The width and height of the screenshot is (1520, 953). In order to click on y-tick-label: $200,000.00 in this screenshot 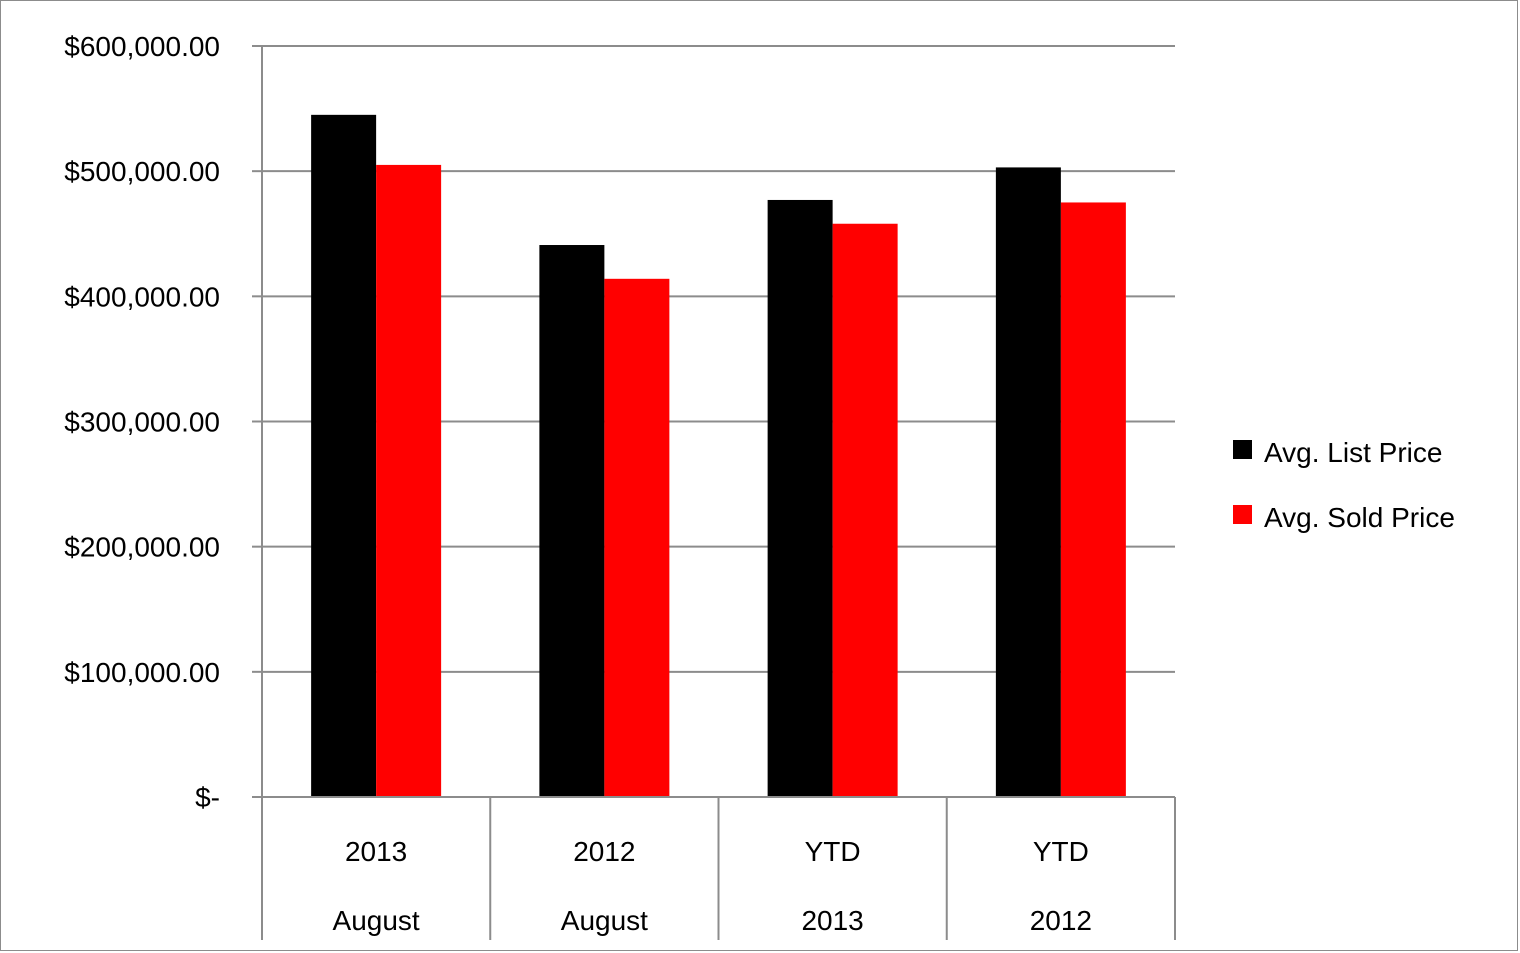, I will do `click(142, 547)`.